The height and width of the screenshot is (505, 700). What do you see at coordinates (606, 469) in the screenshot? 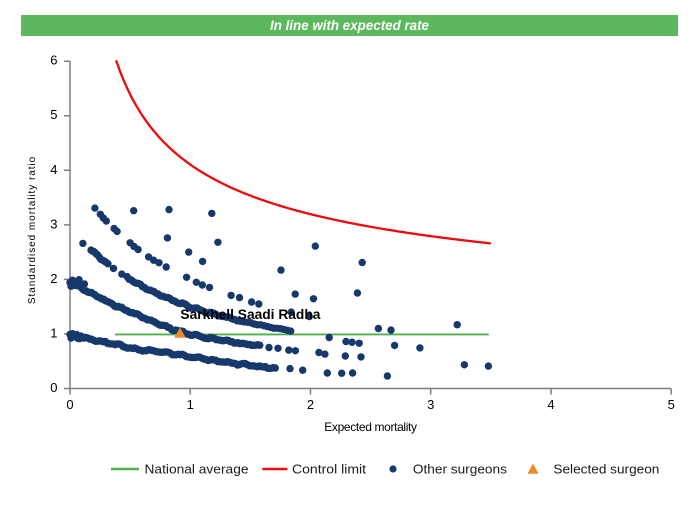
I see `svg-text: Selected surgeon` at bounding box center [606, 469].